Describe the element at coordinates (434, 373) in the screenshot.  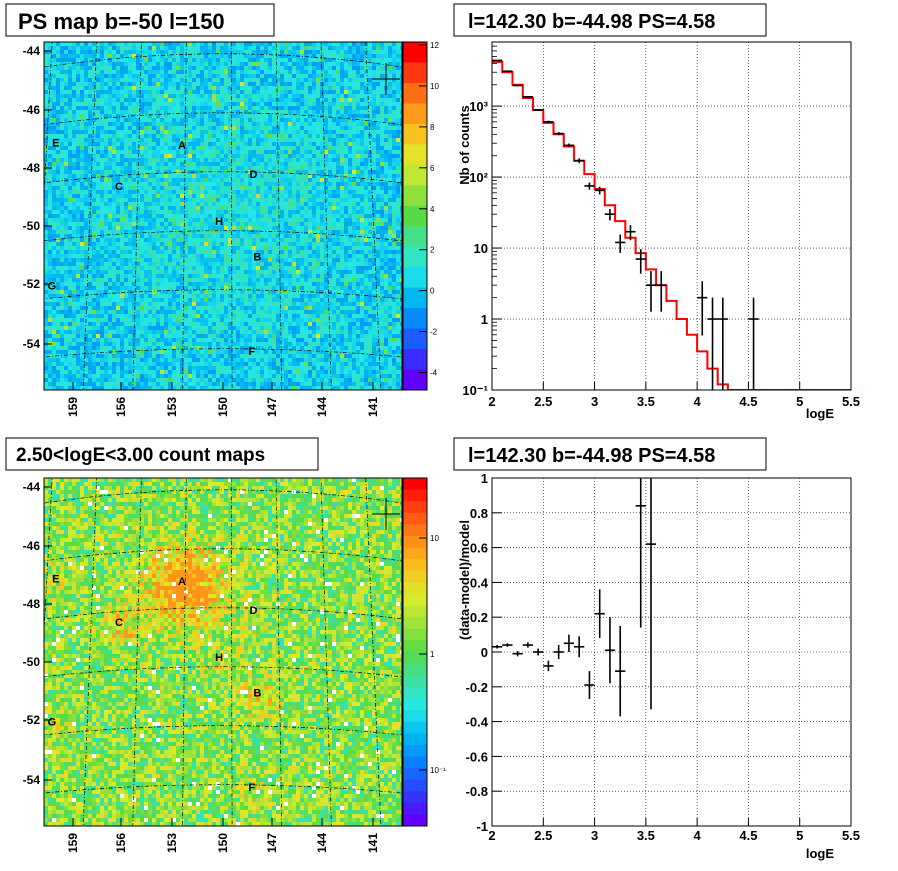
I see `colorbar-tick-label: -4` at that location.